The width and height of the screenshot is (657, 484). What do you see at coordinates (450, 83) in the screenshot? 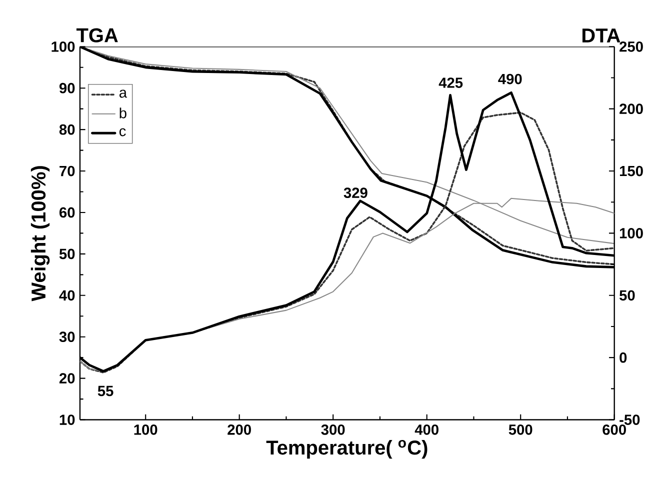
I see `annotation: 425` at bounding box center [450, 83].